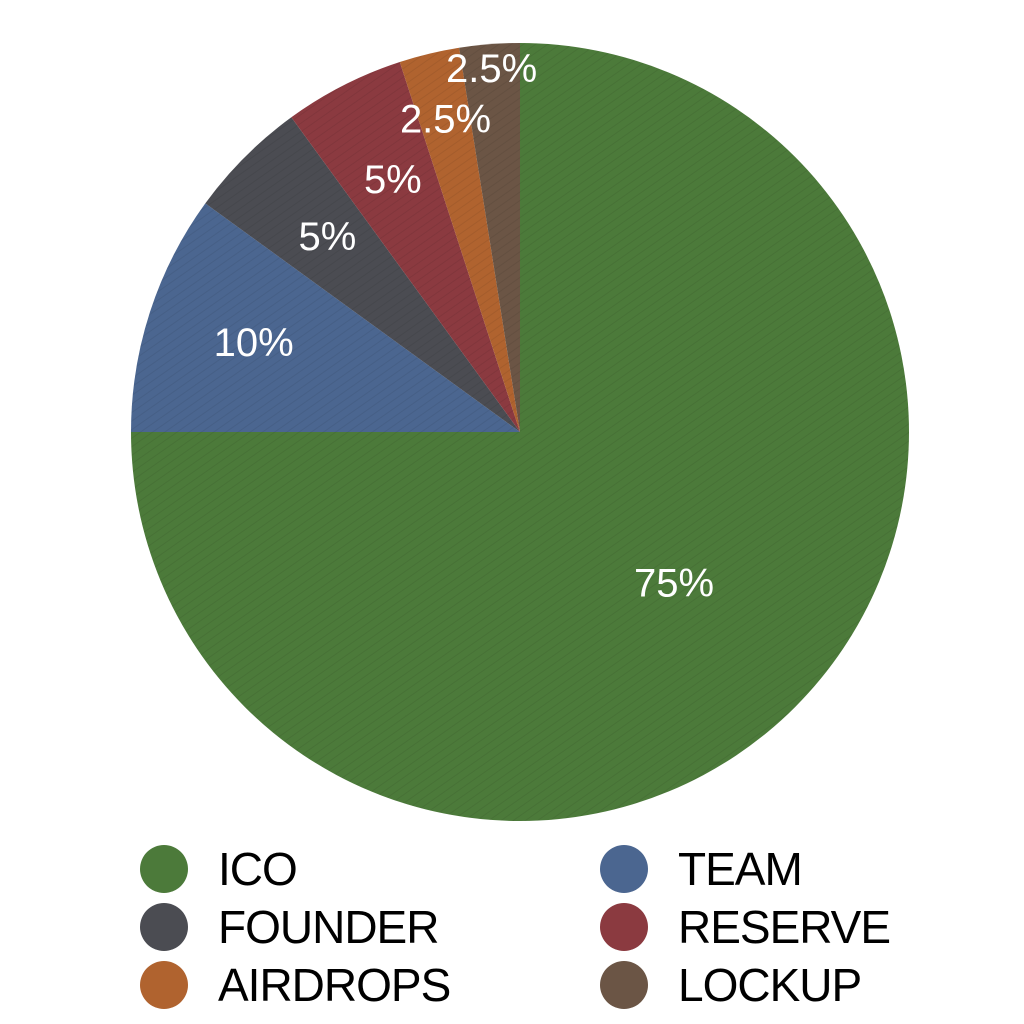 The height and width of the screenshot is (1024, 1024). I want to click on legend-label-reserve: RESERVE, so click(784, 927).